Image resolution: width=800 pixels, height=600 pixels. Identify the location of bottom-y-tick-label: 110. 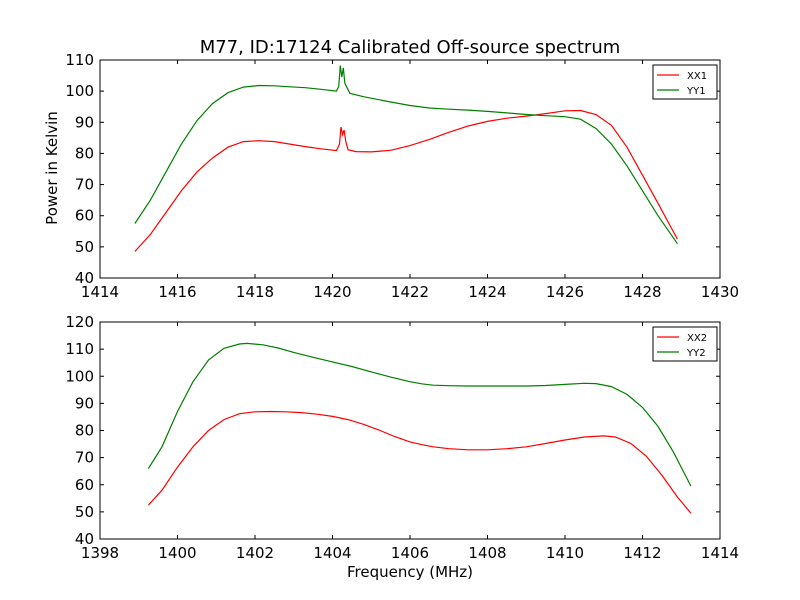
(79, 349).